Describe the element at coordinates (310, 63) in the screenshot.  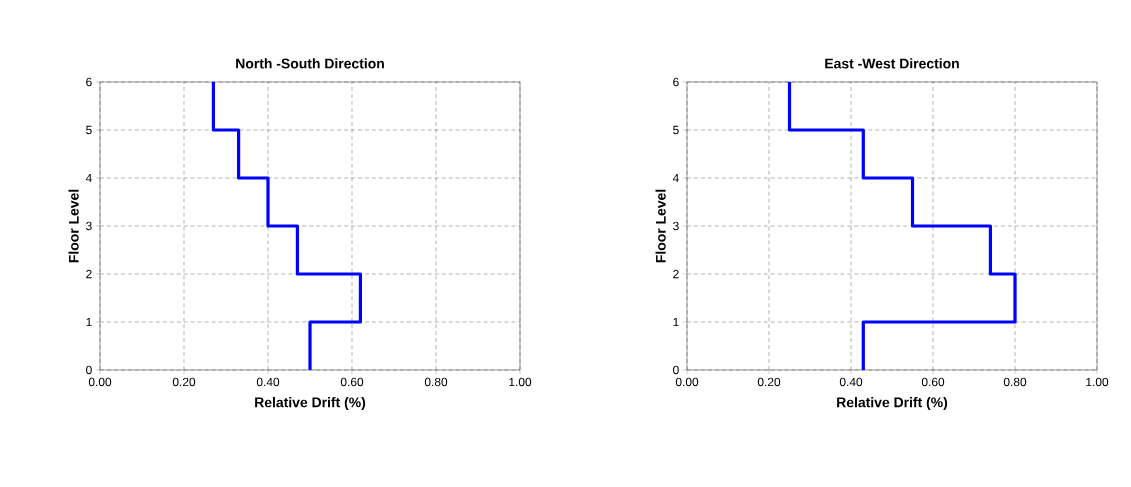
I see `chart-title: North -South Direction` at that location.